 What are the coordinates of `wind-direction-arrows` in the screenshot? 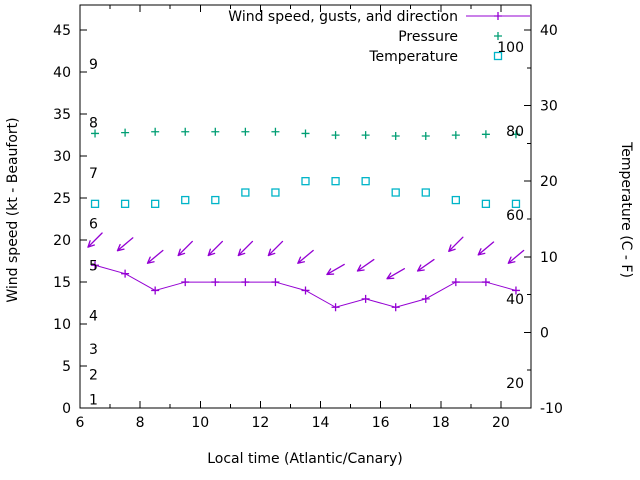 It's located at (306, 256).